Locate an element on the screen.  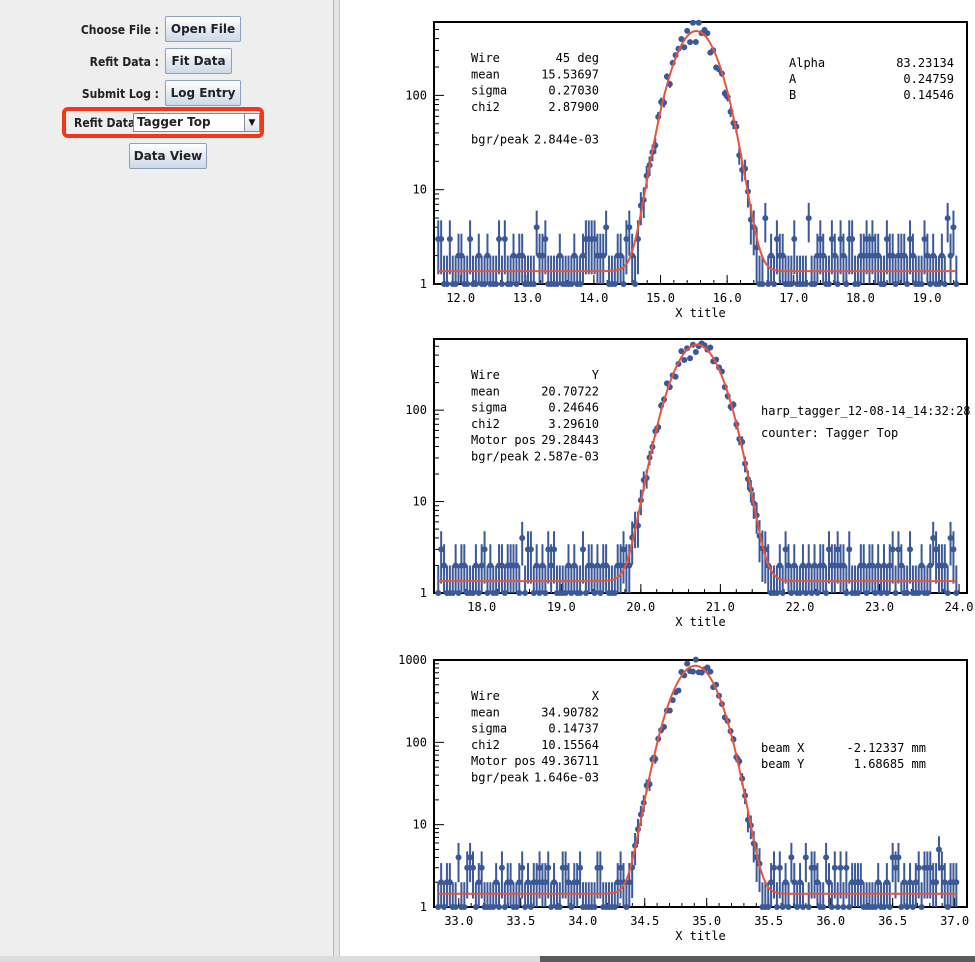
refit-select-label: Refit Data : is located at coordinates (109, 123).